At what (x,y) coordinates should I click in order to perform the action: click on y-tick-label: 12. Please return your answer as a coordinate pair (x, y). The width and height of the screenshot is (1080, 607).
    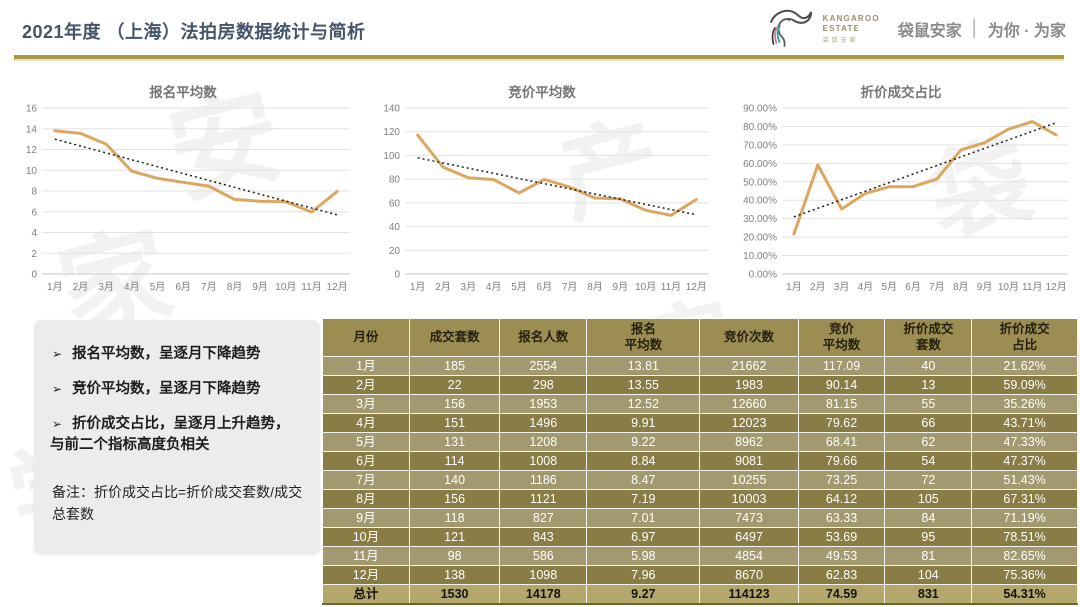
    Looking at the image, I should click on (32, 150).